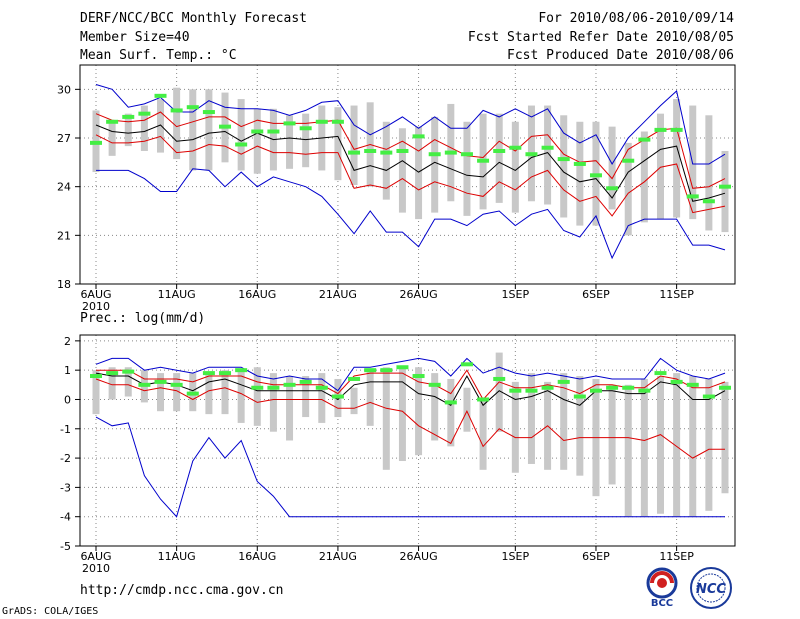 The height and width of the screenshot is (619, 800). What do you see at coordinates (662, 587) in the screenshot?
I see `bcc-logo: BCC` at bounding box center [662, 587].